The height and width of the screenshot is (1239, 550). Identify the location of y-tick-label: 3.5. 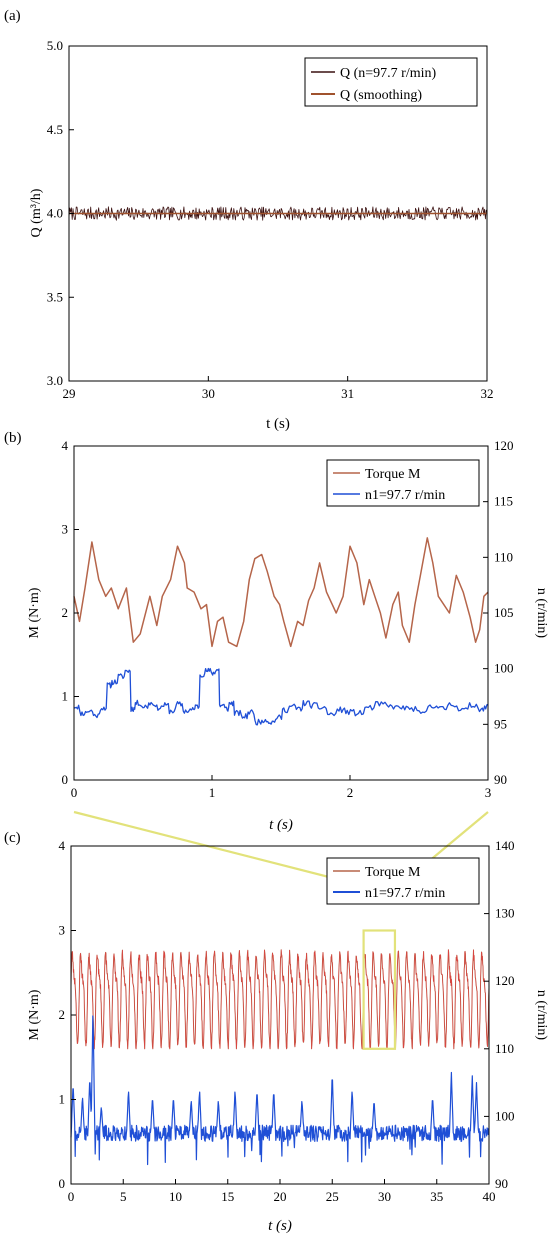
(55, 296).